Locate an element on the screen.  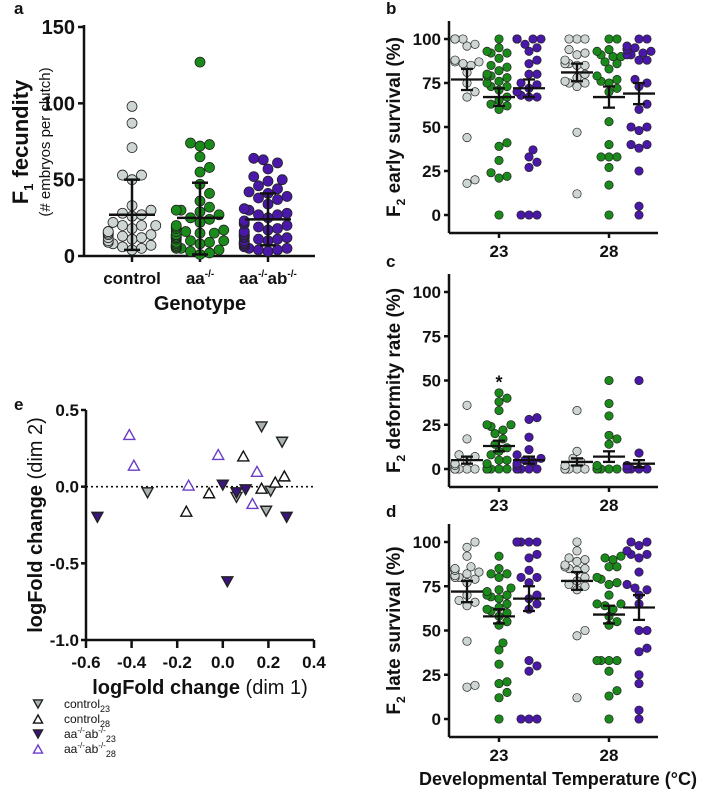
x-category-label: aa-/-ab-/- is located at coordinates (268, 278).